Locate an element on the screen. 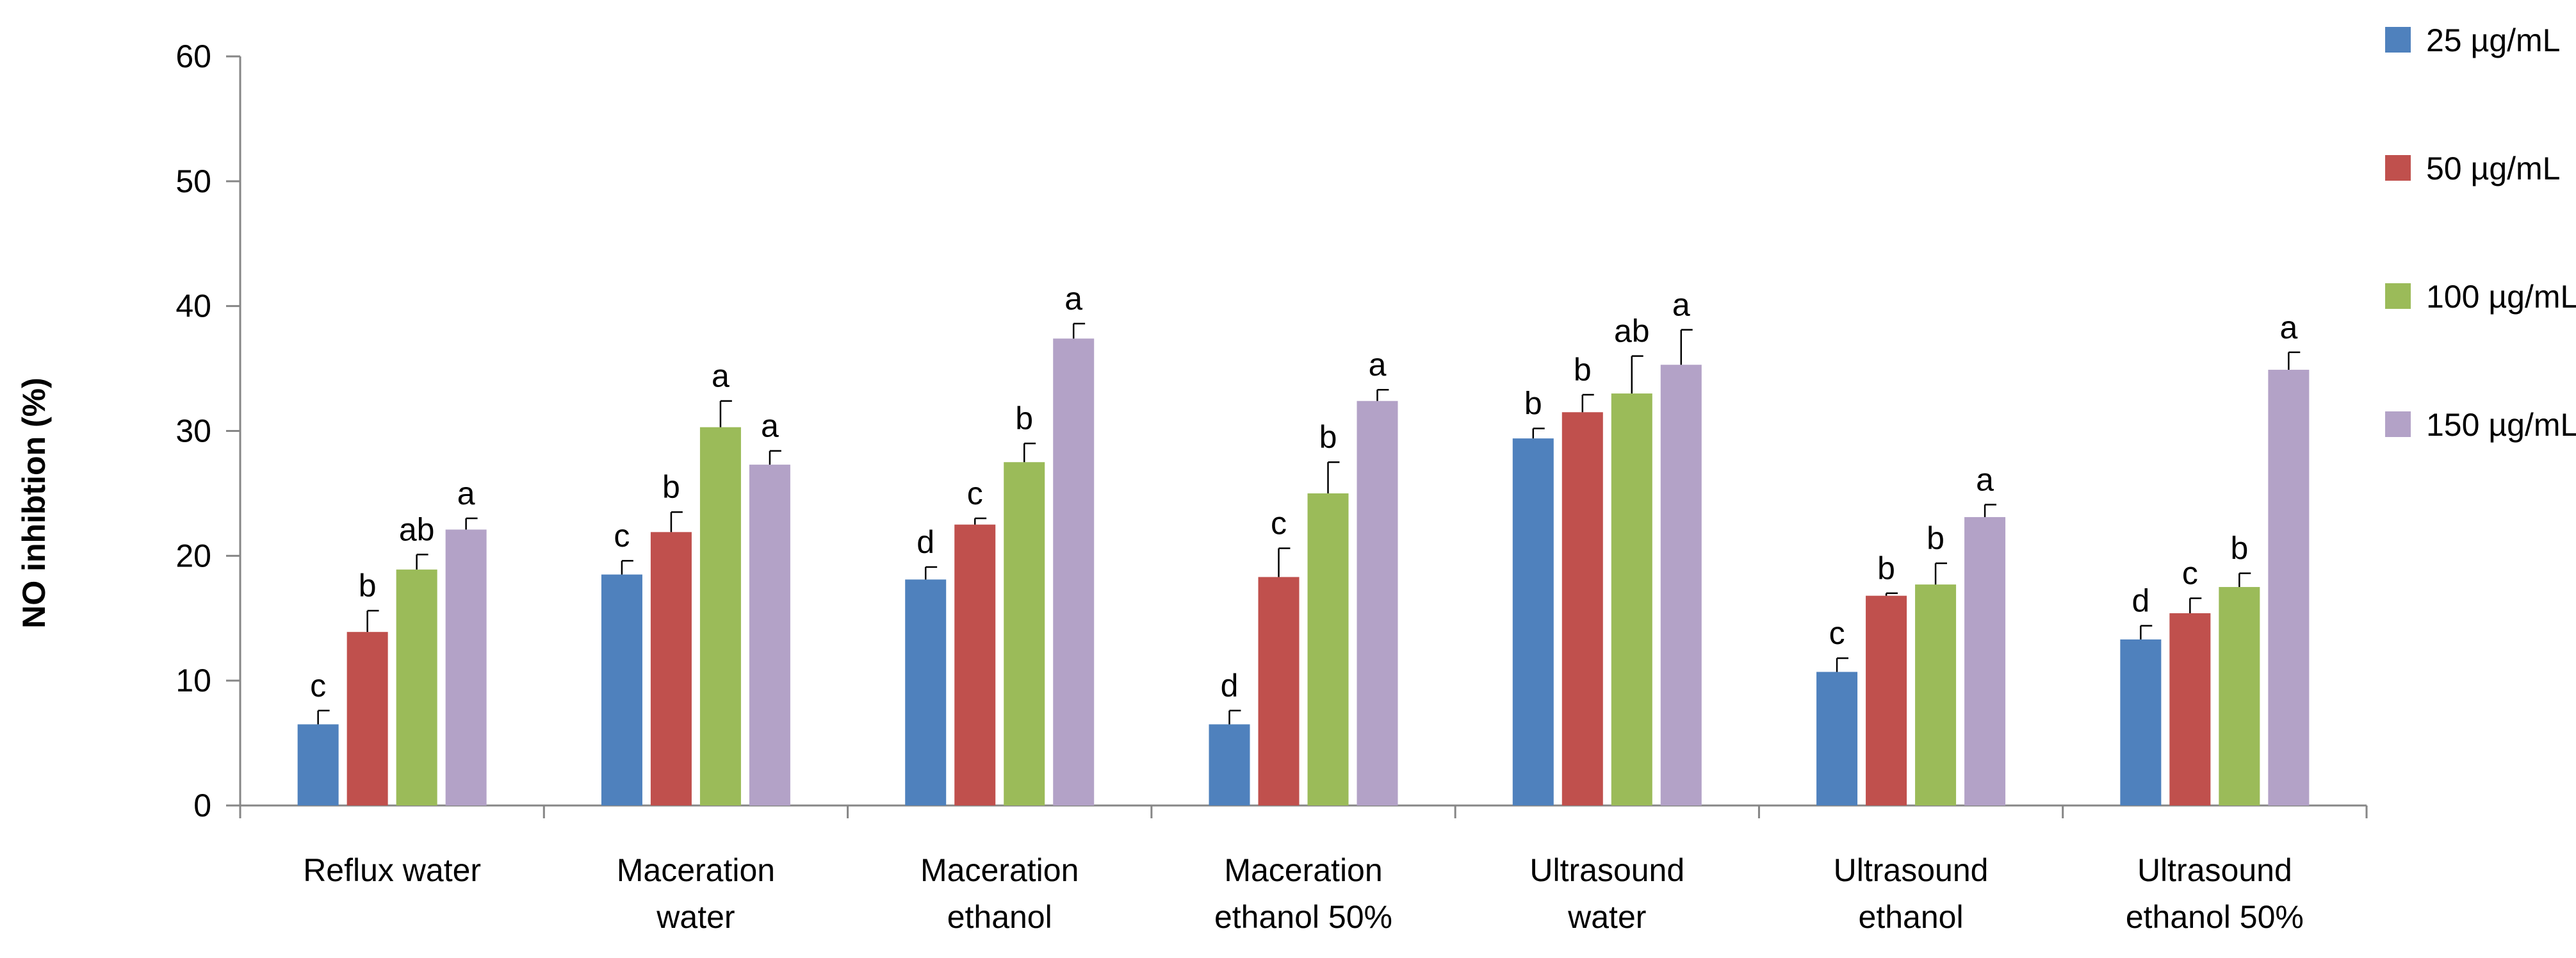 The height and width of the screenshot is (958, 2576). legend-label: 150 µg/mL is located at coordinates (2501, 425).